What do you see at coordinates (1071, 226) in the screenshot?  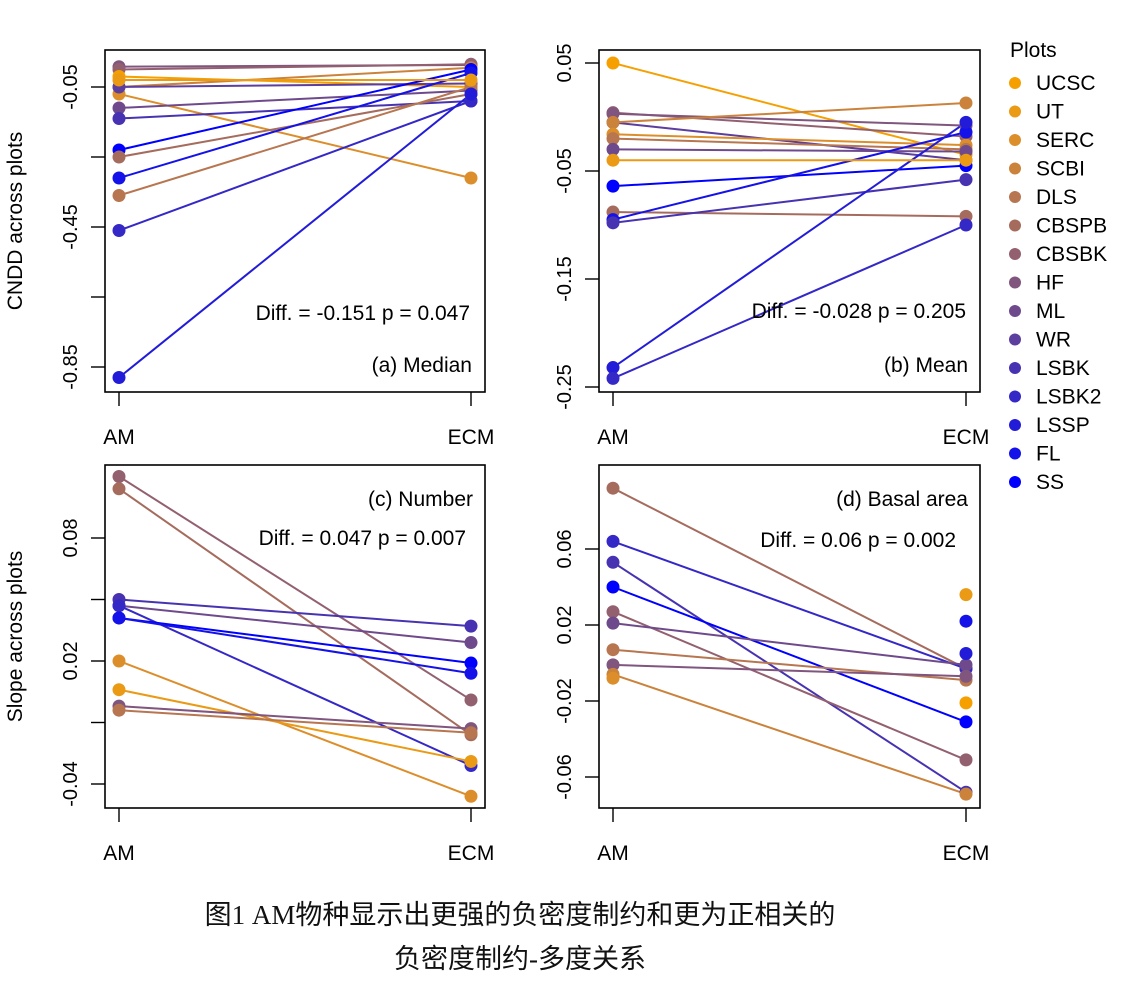 I see `legend-label: CBSPB` at bounding box center [1071, 226].